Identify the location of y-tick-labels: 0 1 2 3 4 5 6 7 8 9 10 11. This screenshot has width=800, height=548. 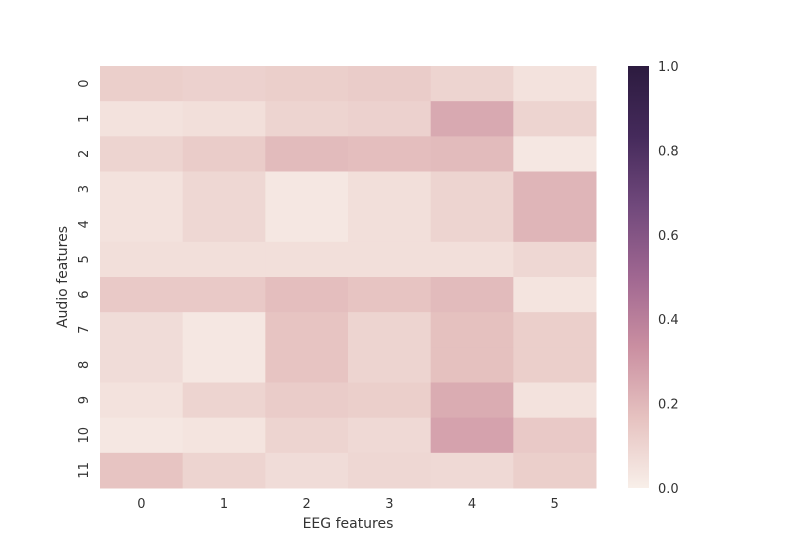
(84, 278).